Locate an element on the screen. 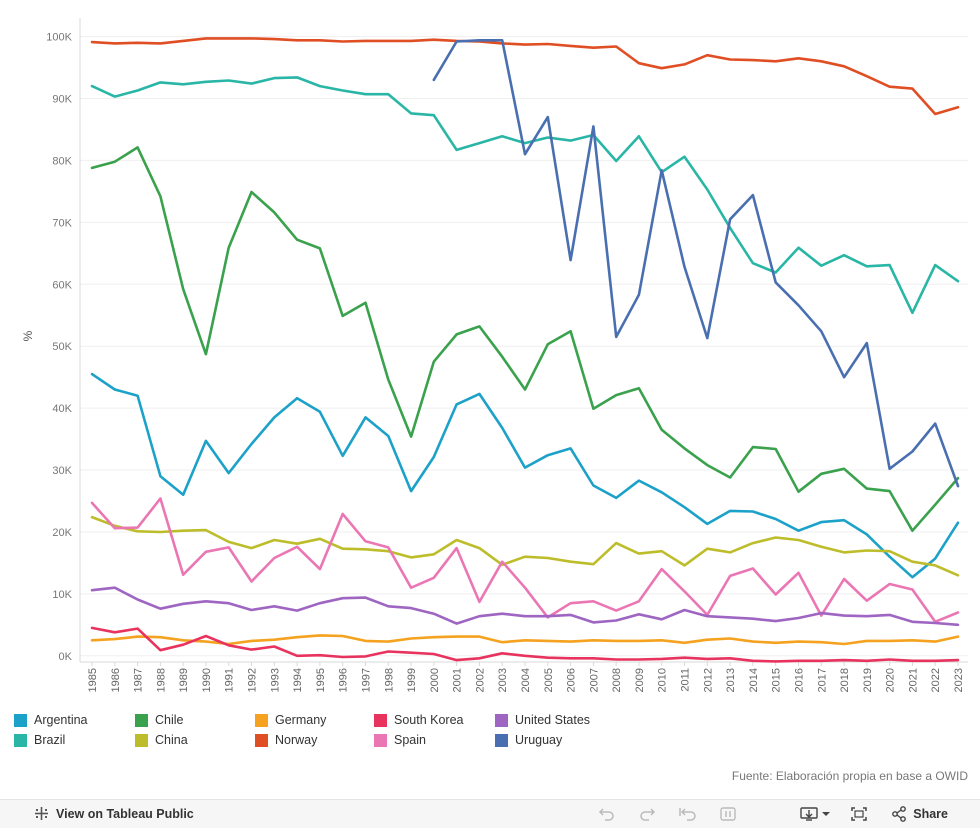 Image resolution: width=980 pixels, height=828 pixels. x-tick-label: 1985 is located at coordinates (93, 680).